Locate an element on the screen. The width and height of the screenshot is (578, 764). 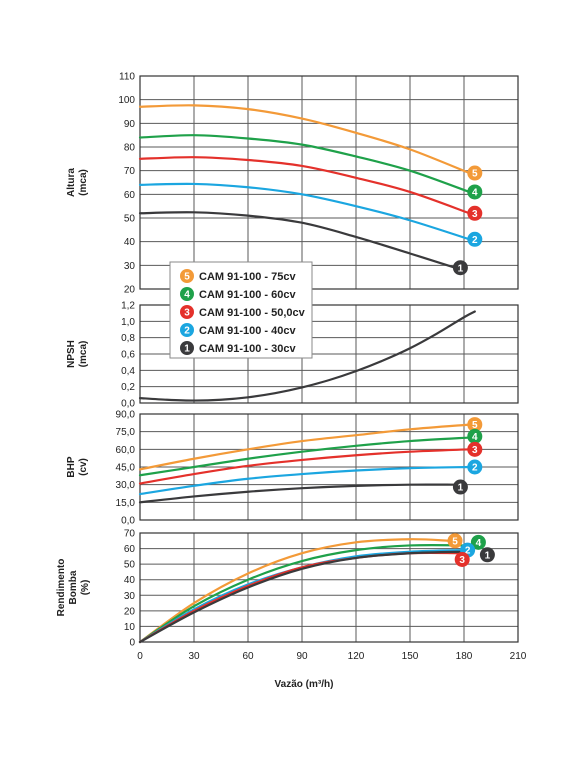
legend-entry-label: CAM 91-100 - 50,0cv is located at coordinates (252, 313).